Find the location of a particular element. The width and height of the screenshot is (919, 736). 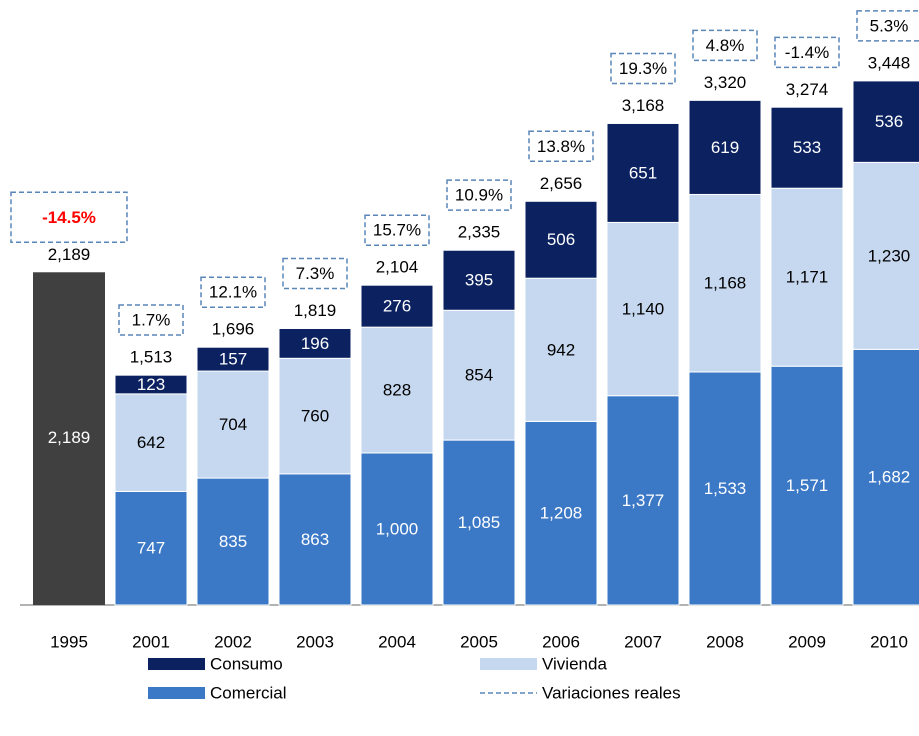

legend-label: Vivienda is located at coordinates (574, 663).